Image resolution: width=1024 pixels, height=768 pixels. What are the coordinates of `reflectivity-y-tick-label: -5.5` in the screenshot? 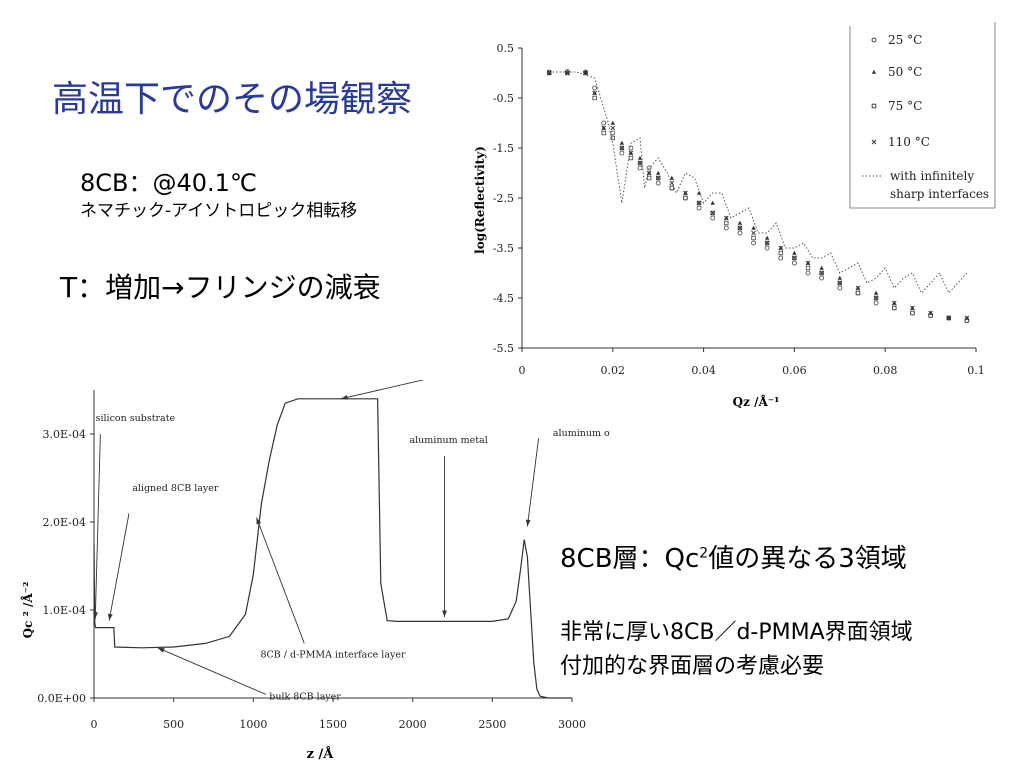 It's located at (503, 348).